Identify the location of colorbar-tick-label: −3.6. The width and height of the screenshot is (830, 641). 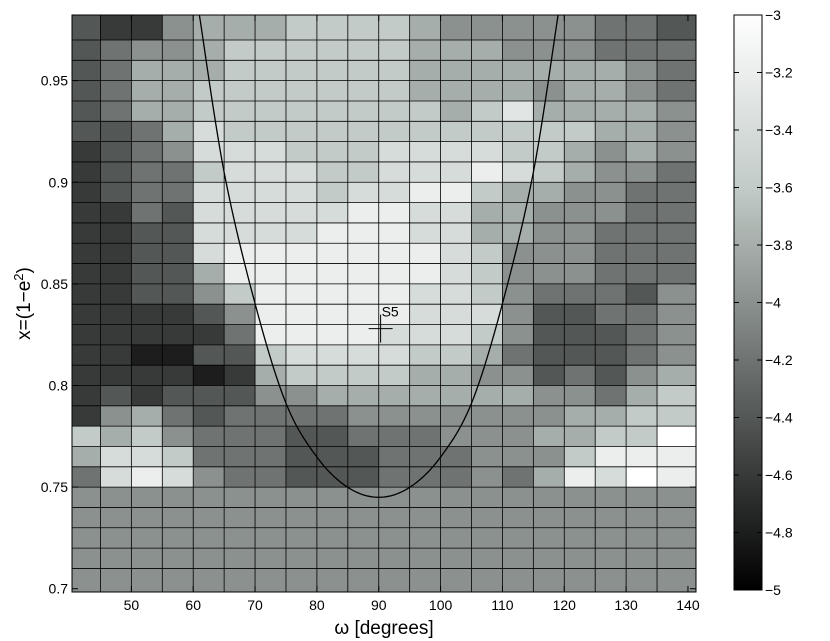
(779, 188).